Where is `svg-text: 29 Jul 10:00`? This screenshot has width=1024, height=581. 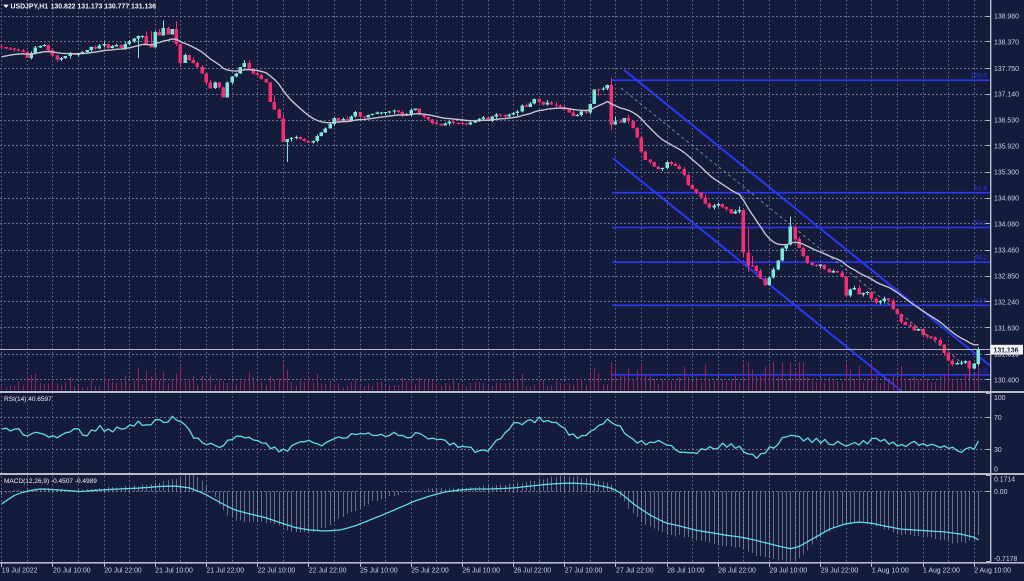
svg-text: 29 Jul 10:00 is located at coordinates (789, 571).